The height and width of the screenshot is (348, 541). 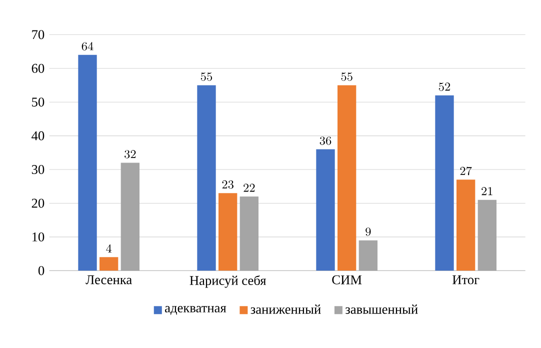 What do you see at coordinates (382, 309) in the screenshot?
I see `legend-label: завышенный` at bounding box center [382, 309].